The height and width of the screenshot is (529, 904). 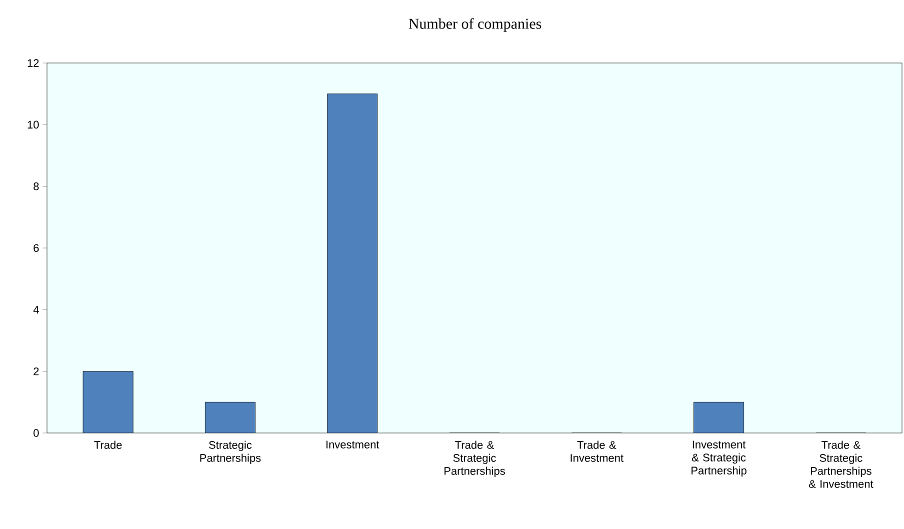 I want to click on x-tick-label: Trade, so click(x=108, y=444).